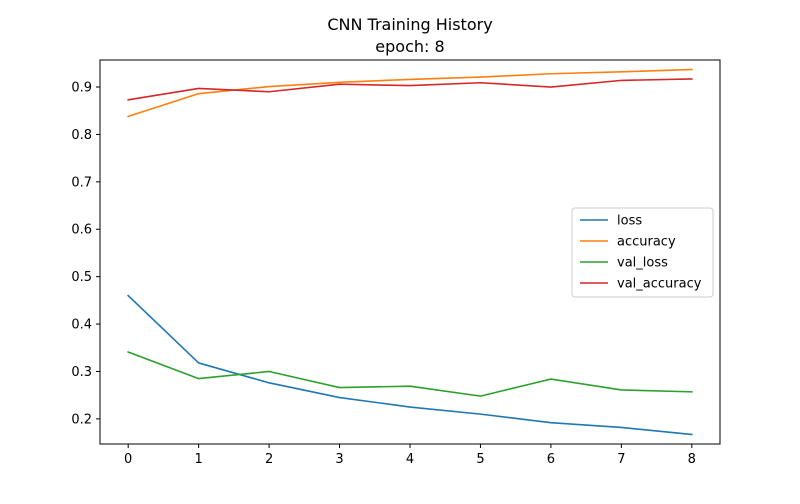  What do you see at coordinates (81, 135) in the screenshot?
I see `y-tick-label: 0.8` at bounding box center [81, 135].